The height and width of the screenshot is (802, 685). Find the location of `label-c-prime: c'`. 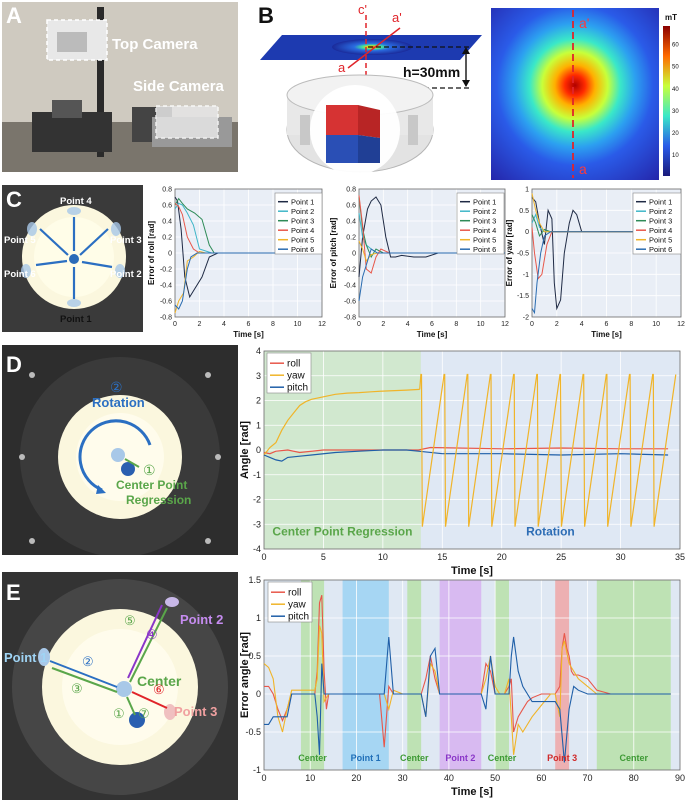

label-c-prime: c' is located at coordinates (362, 9).